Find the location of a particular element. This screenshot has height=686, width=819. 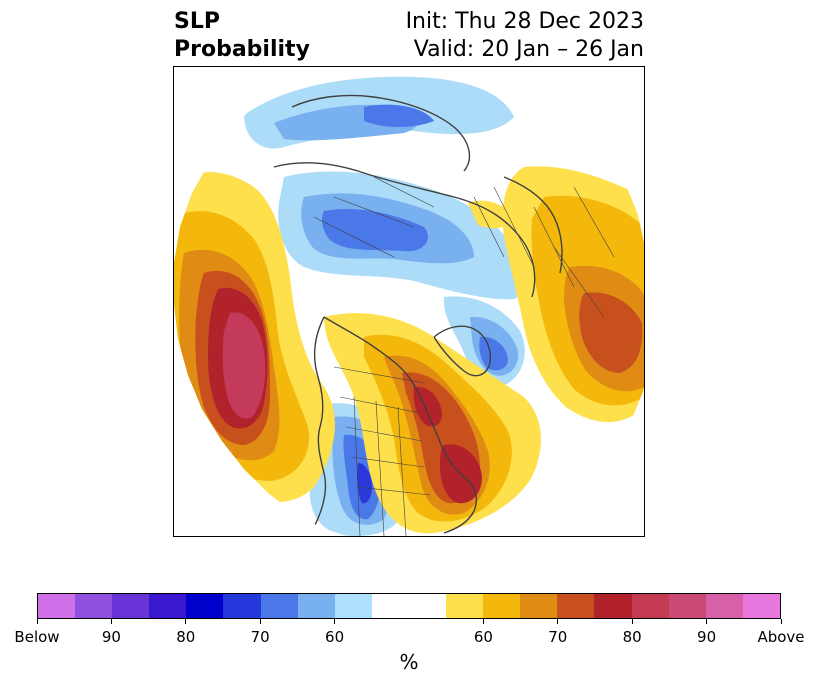

colorbar-unit-label: % is located at coordinates (409, 662).